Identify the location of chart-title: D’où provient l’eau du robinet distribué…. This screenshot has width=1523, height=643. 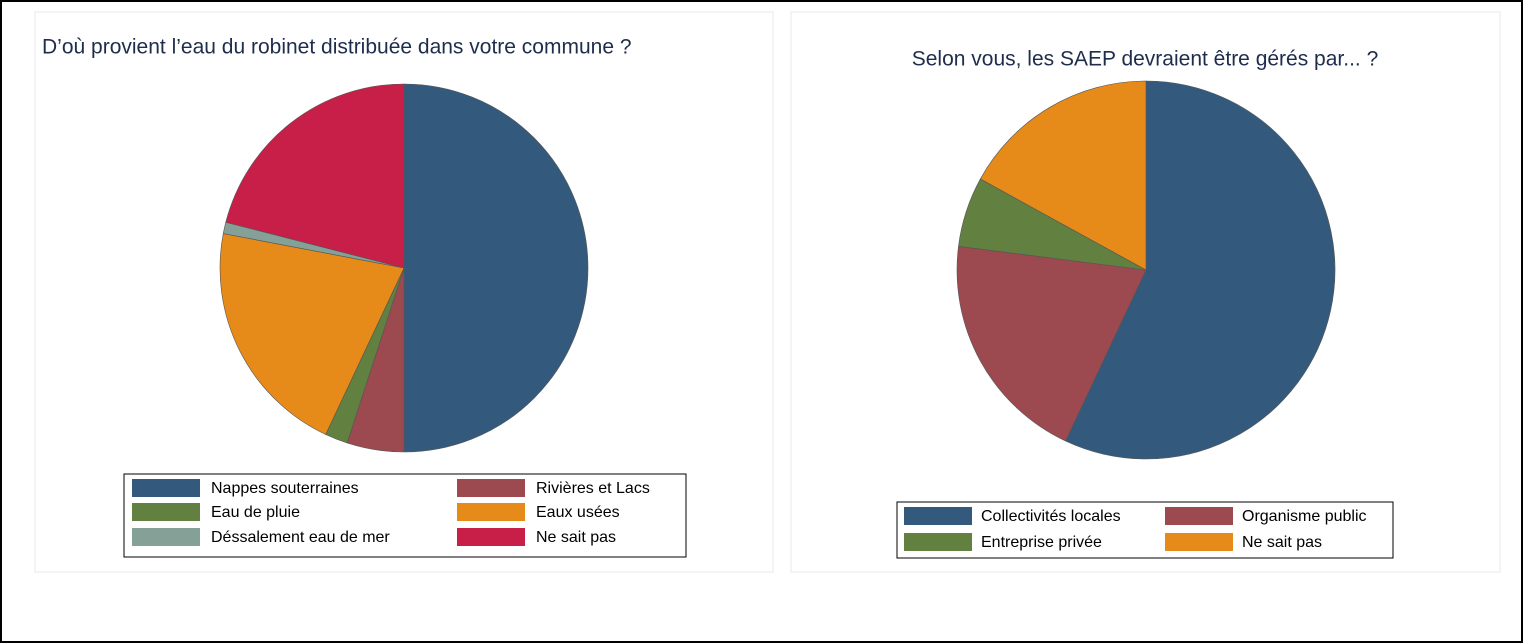
(337, 47).